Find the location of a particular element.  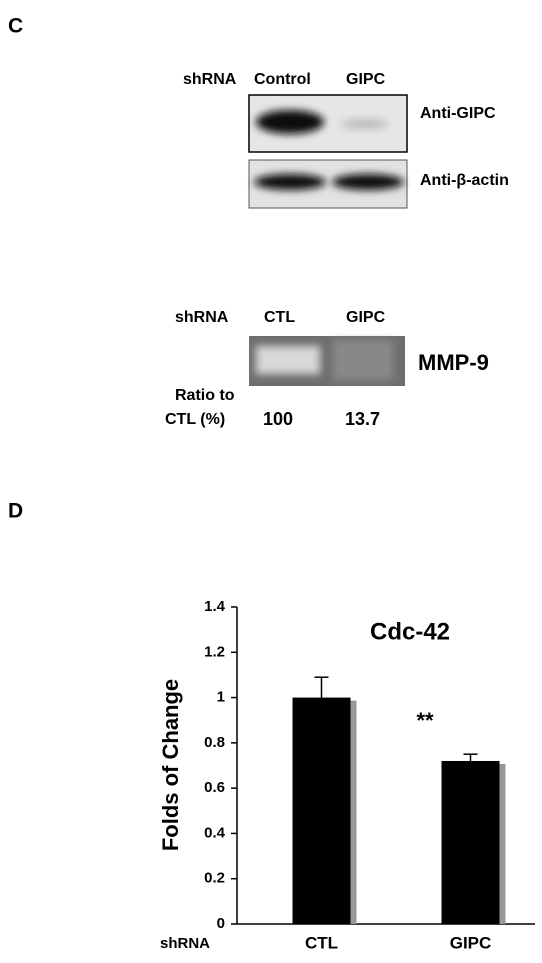

panel-label: D is located at coordinates (15, 511).